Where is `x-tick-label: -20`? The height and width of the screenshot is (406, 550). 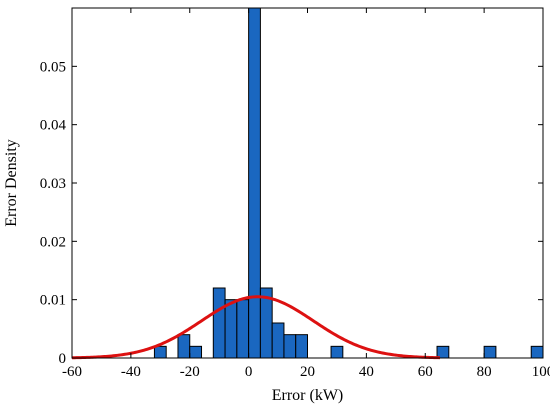 x-tick-label: -20 is located at coordinates (190, 372).